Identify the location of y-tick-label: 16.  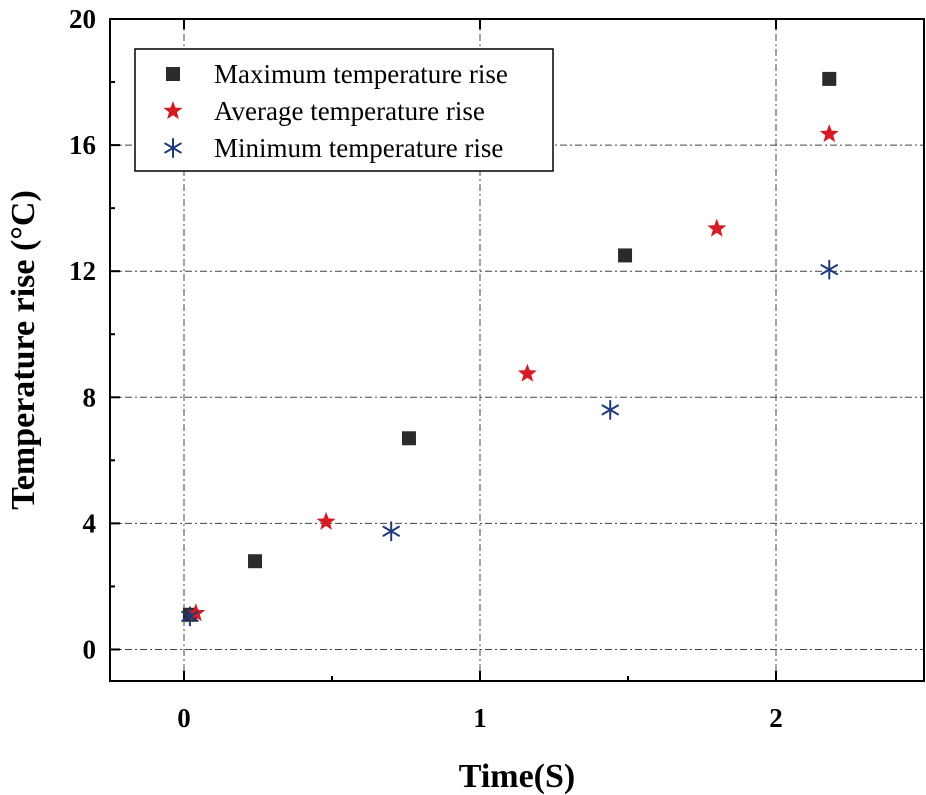
(82, 145).